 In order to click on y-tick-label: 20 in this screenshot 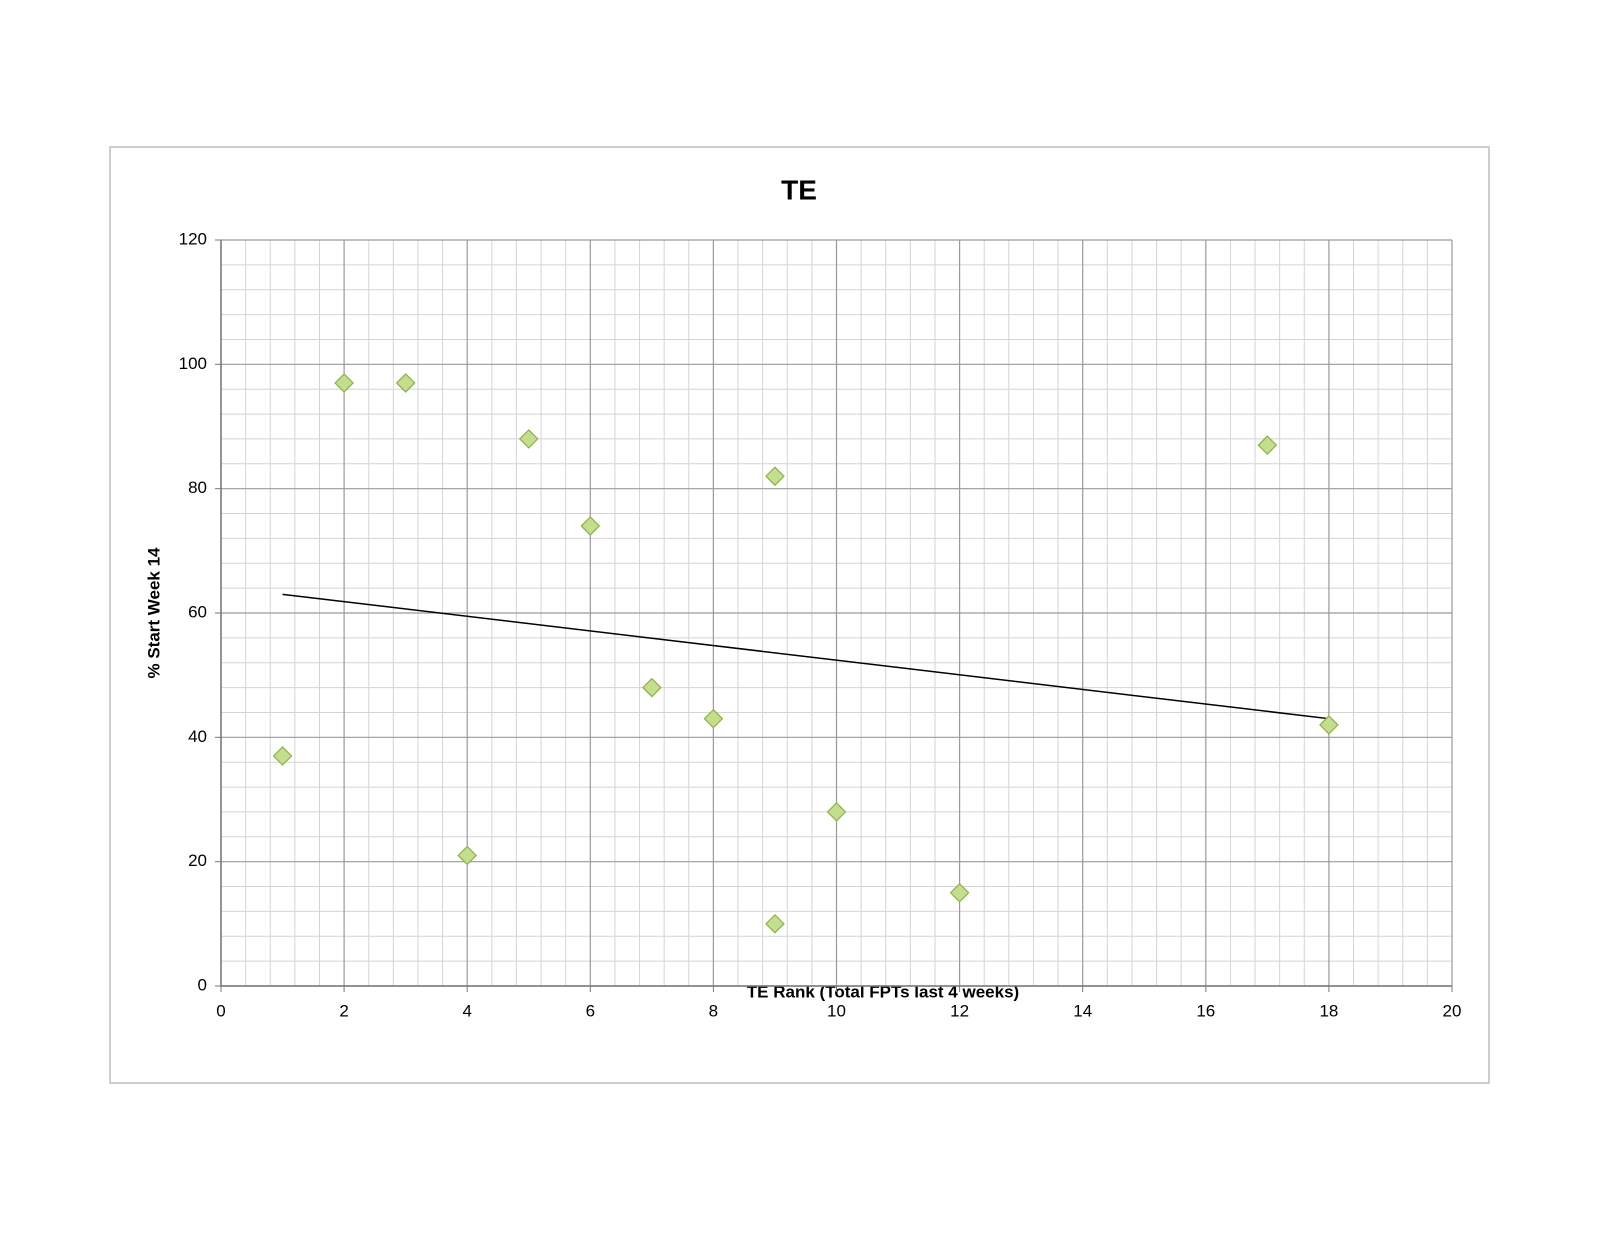, I will do `click(197, 860)`.